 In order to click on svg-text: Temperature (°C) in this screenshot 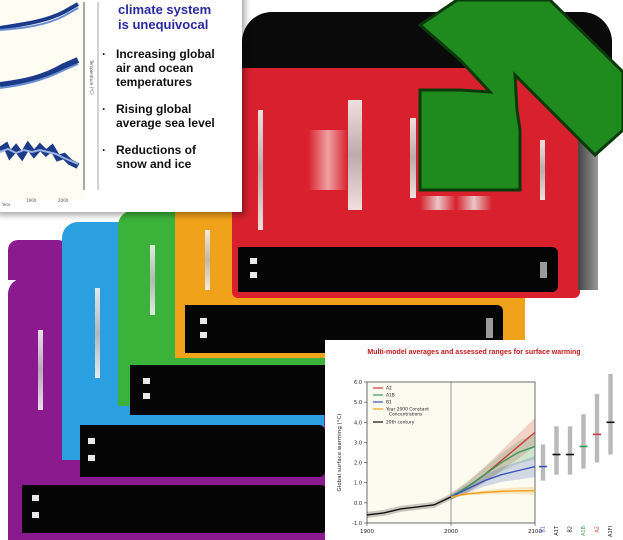, I will do `click(91, 77)`.